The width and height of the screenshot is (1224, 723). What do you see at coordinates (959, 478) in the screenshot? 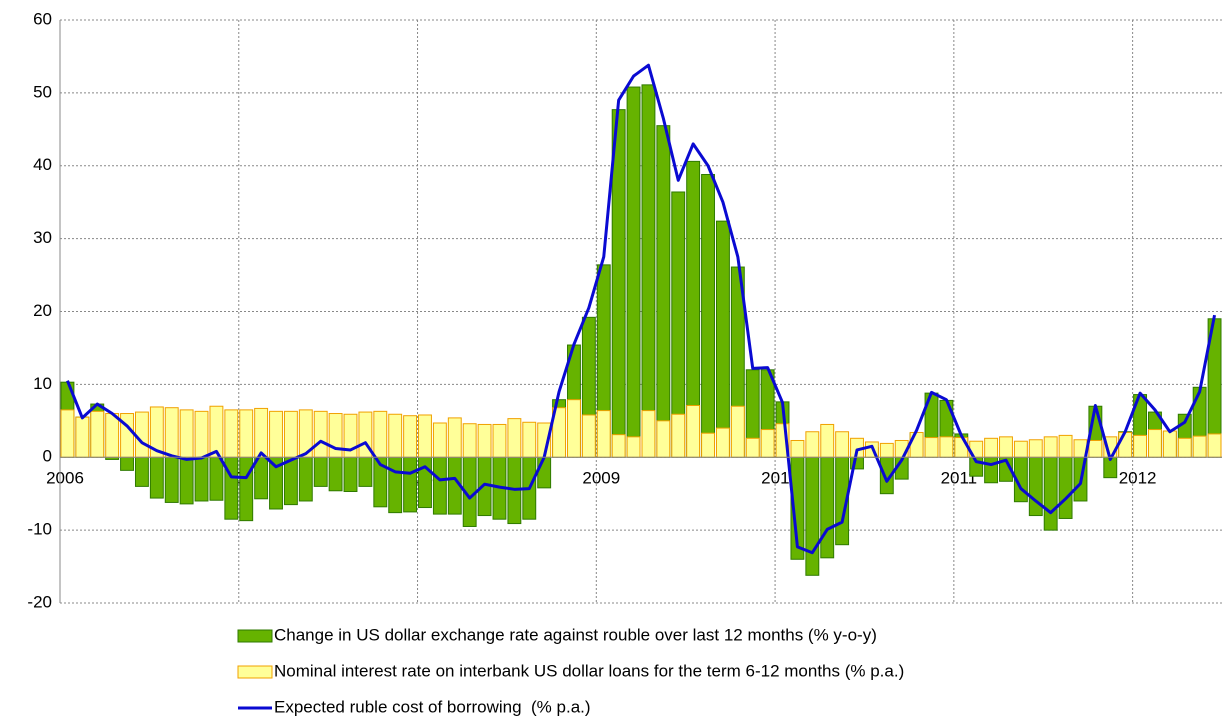
I see `x-tick-label: 2011` at bounding box center [959, 478].